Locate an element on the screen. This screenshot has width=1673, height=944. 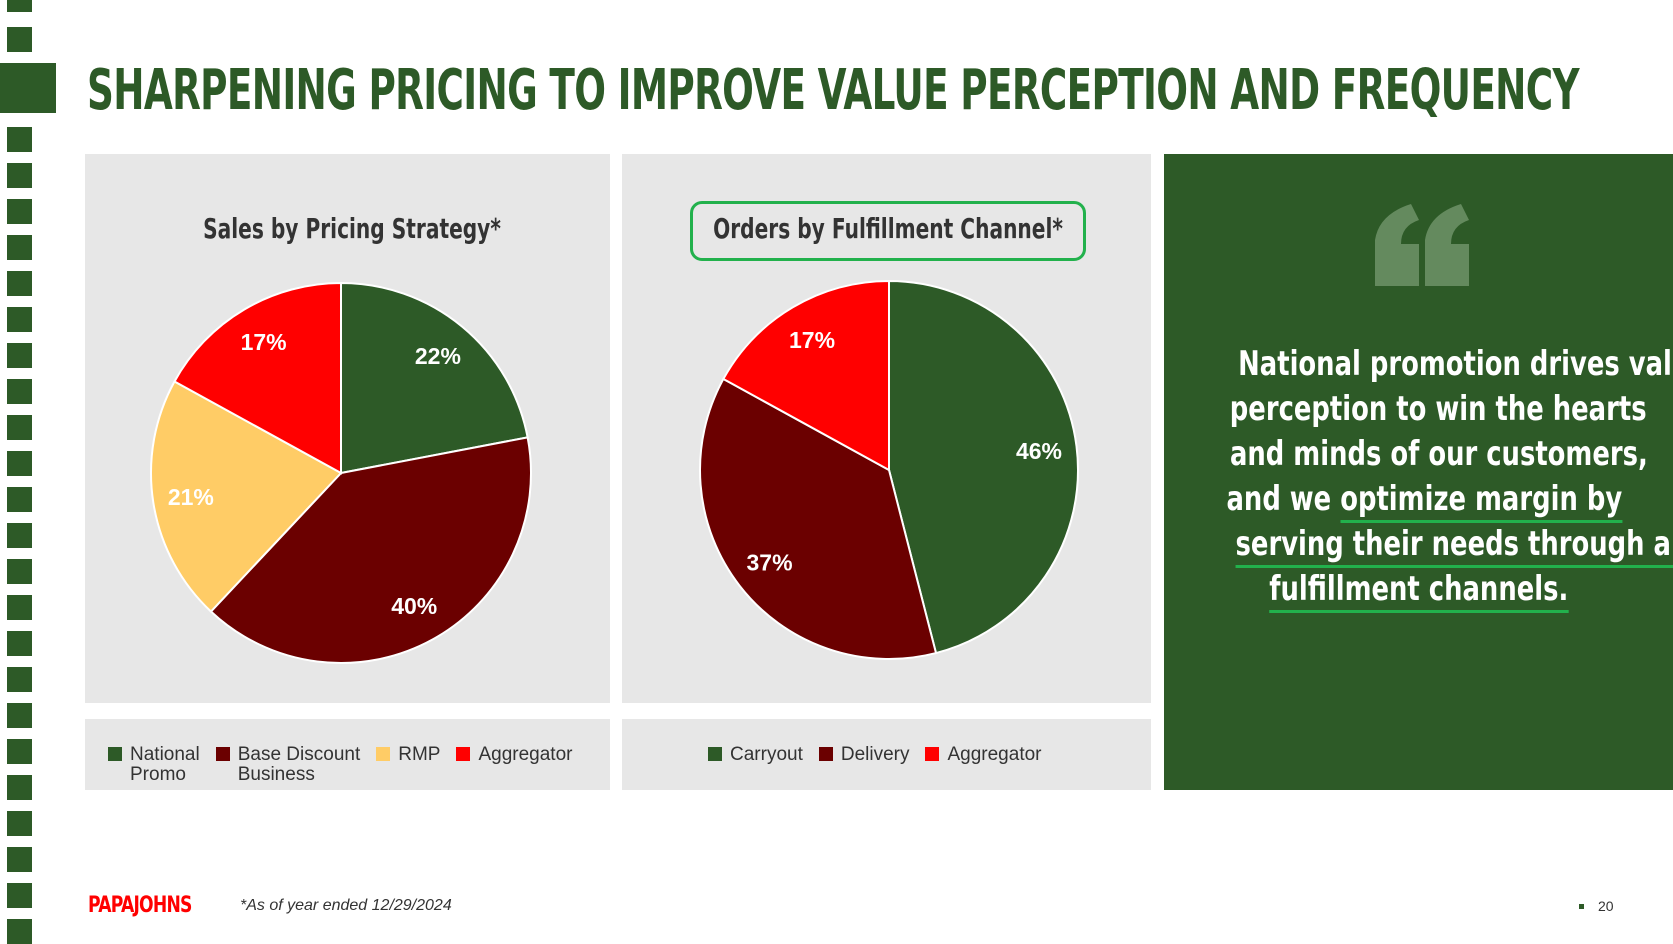
title-marker is located at coordinates (28, 88).